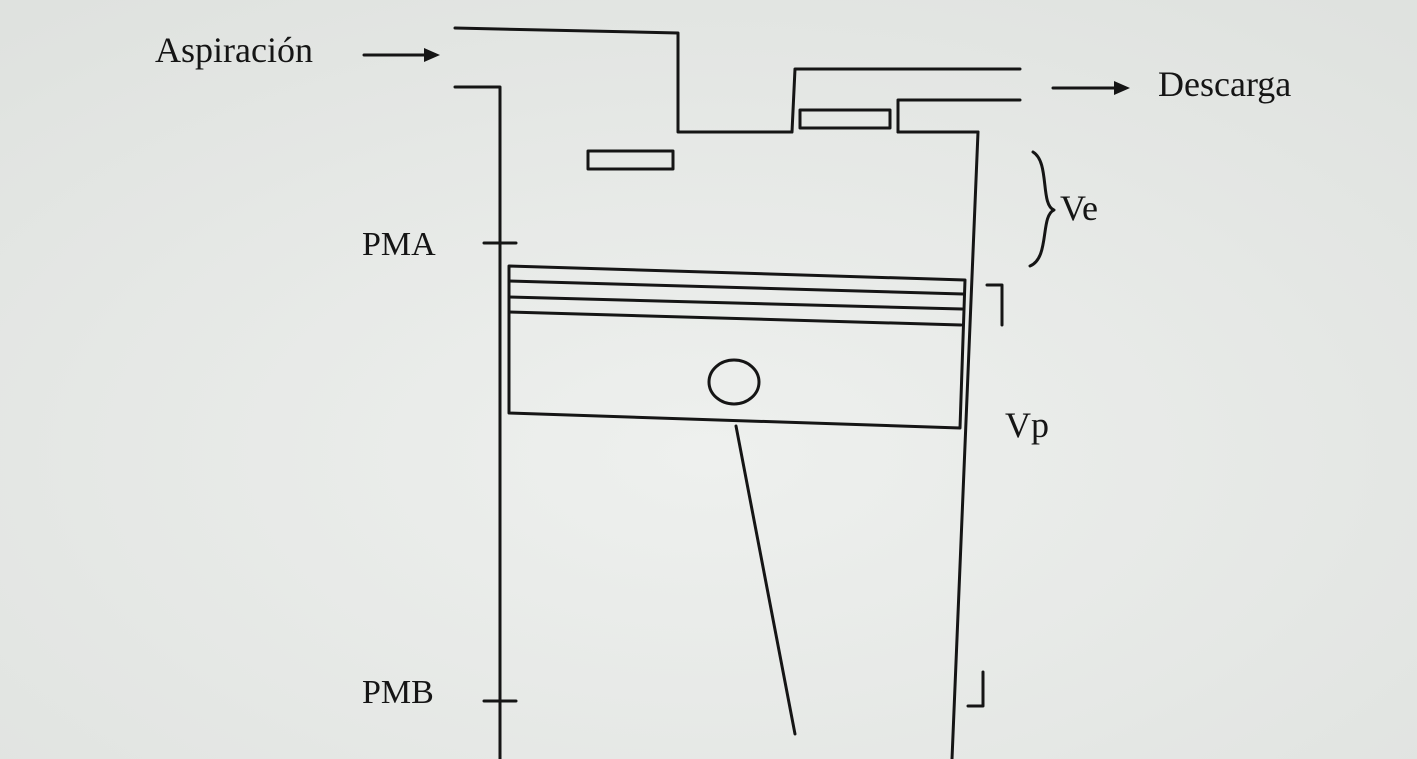 Image resolution: width=1417 pixels, height=759 pixels. I want to click on pma-label: PMA, so click(399, 244).